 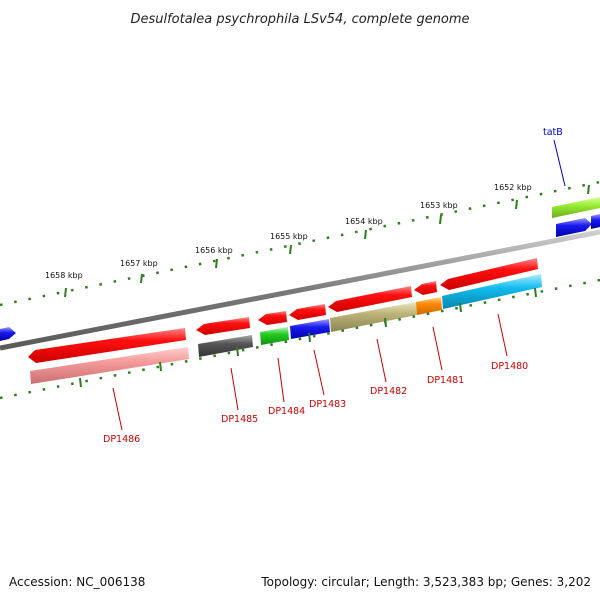 What do you see at coordinates (214, 250) in the screenshot?
I see `scale-label-1656: 1656 kbp` at bounding box center [214, 250].